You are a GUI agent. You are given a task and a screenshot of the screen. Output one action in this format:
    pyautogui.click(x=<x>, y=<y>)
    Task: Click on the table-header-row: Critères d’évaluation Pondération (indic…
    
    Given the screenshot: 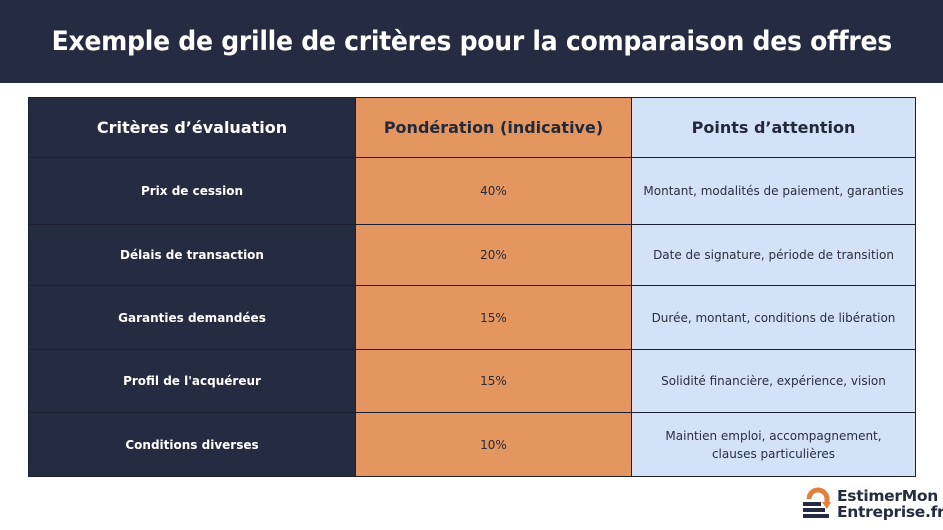 What is the action you would take?
    pyautogui.click(x=472, y=127)
    